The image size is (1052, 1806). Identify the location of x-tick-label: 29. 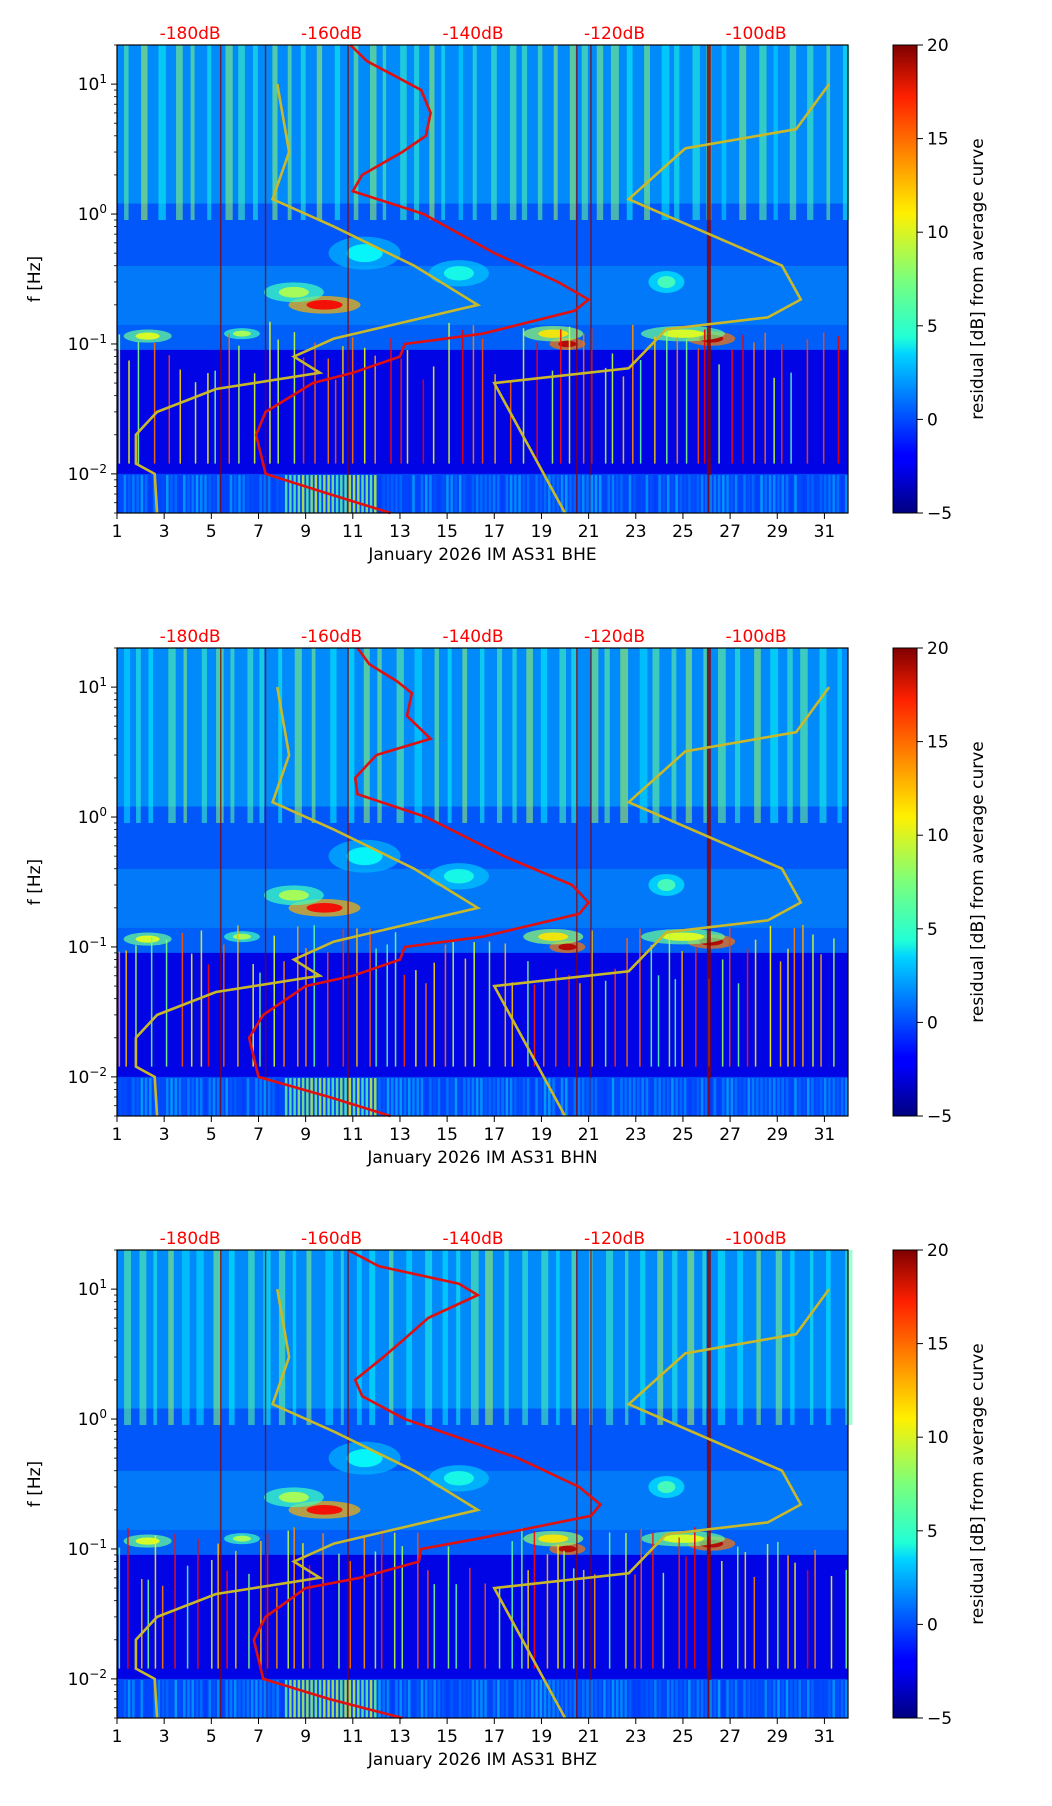
(777, 1737).